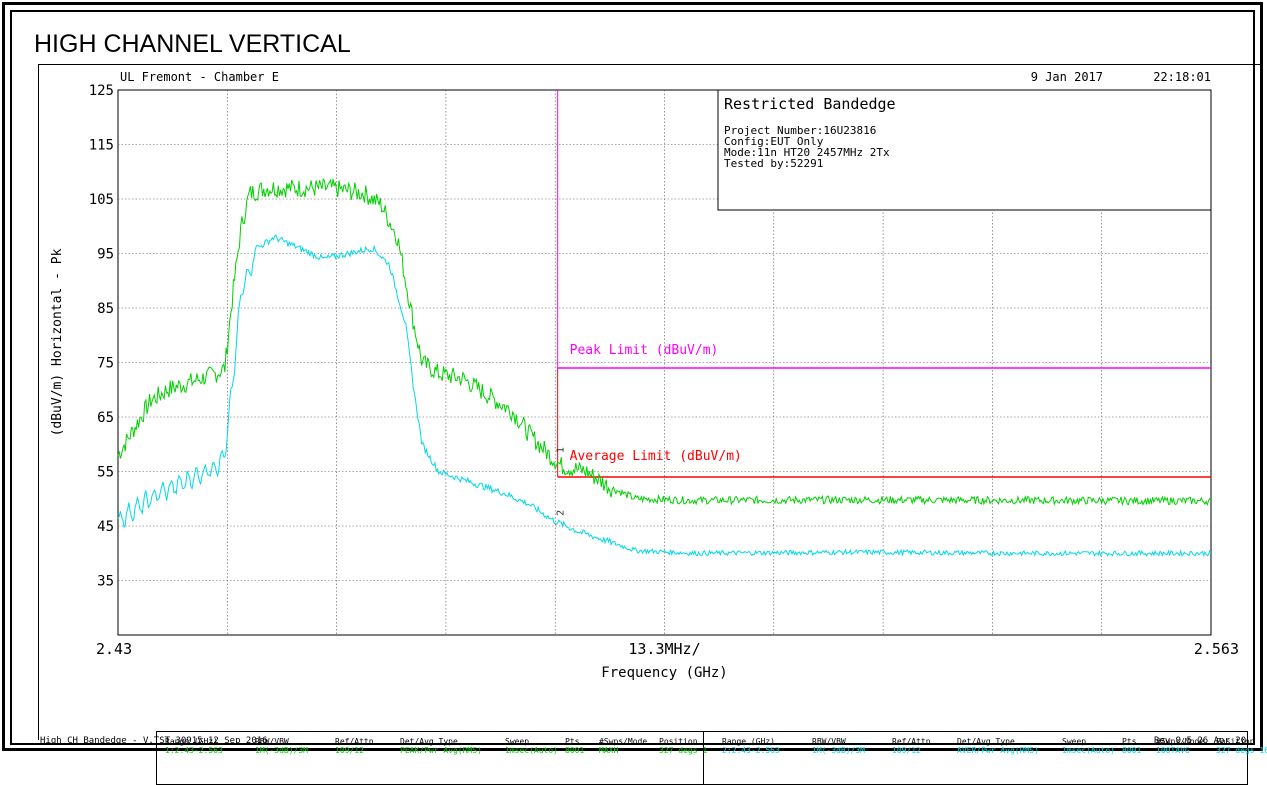 The height and width of the screenshot is (785, 1267). What do you see at coordinates (774, 141) in the screenshot?
I see `info-box-line: Config:EUT Only` at bounding box center [774, 141].